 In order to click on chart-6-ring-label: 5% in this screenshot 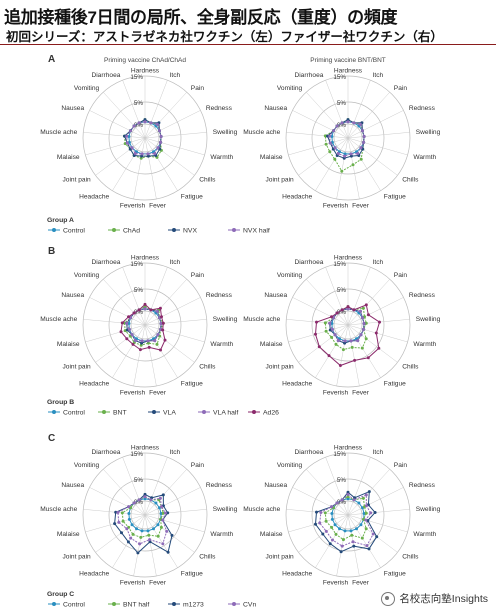, I will do `click(342, 480)`.